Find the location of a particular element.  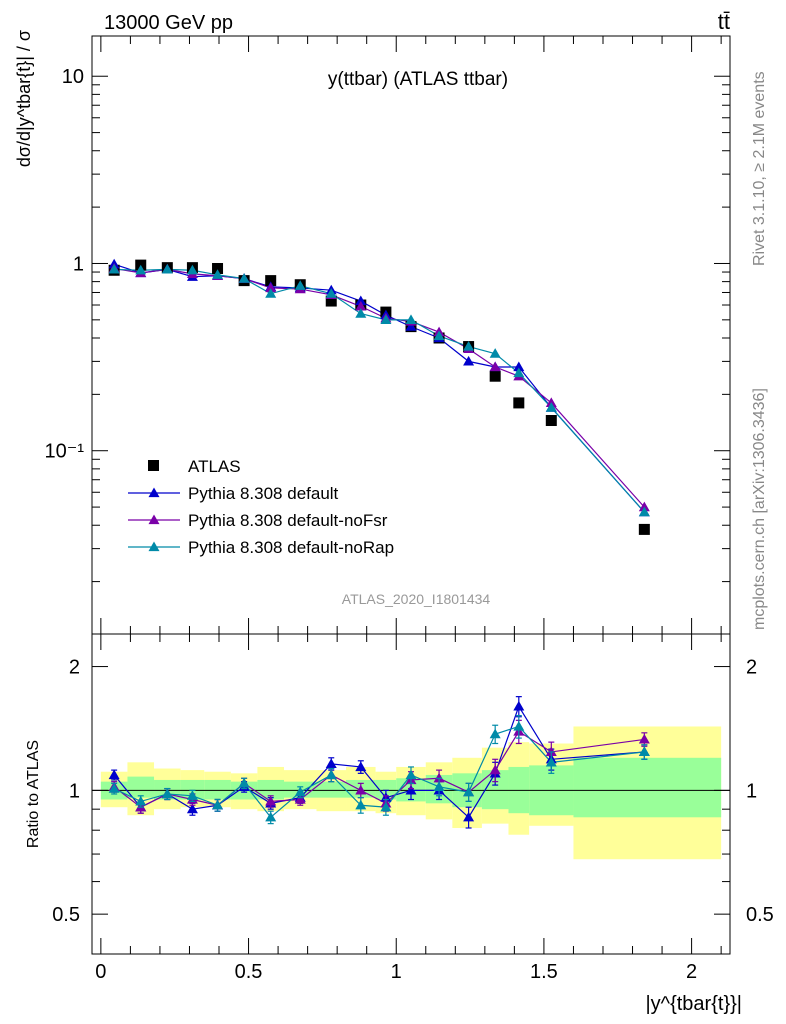

legend-entry: Pythia 8.308 default is located at coordinates (263, 493).